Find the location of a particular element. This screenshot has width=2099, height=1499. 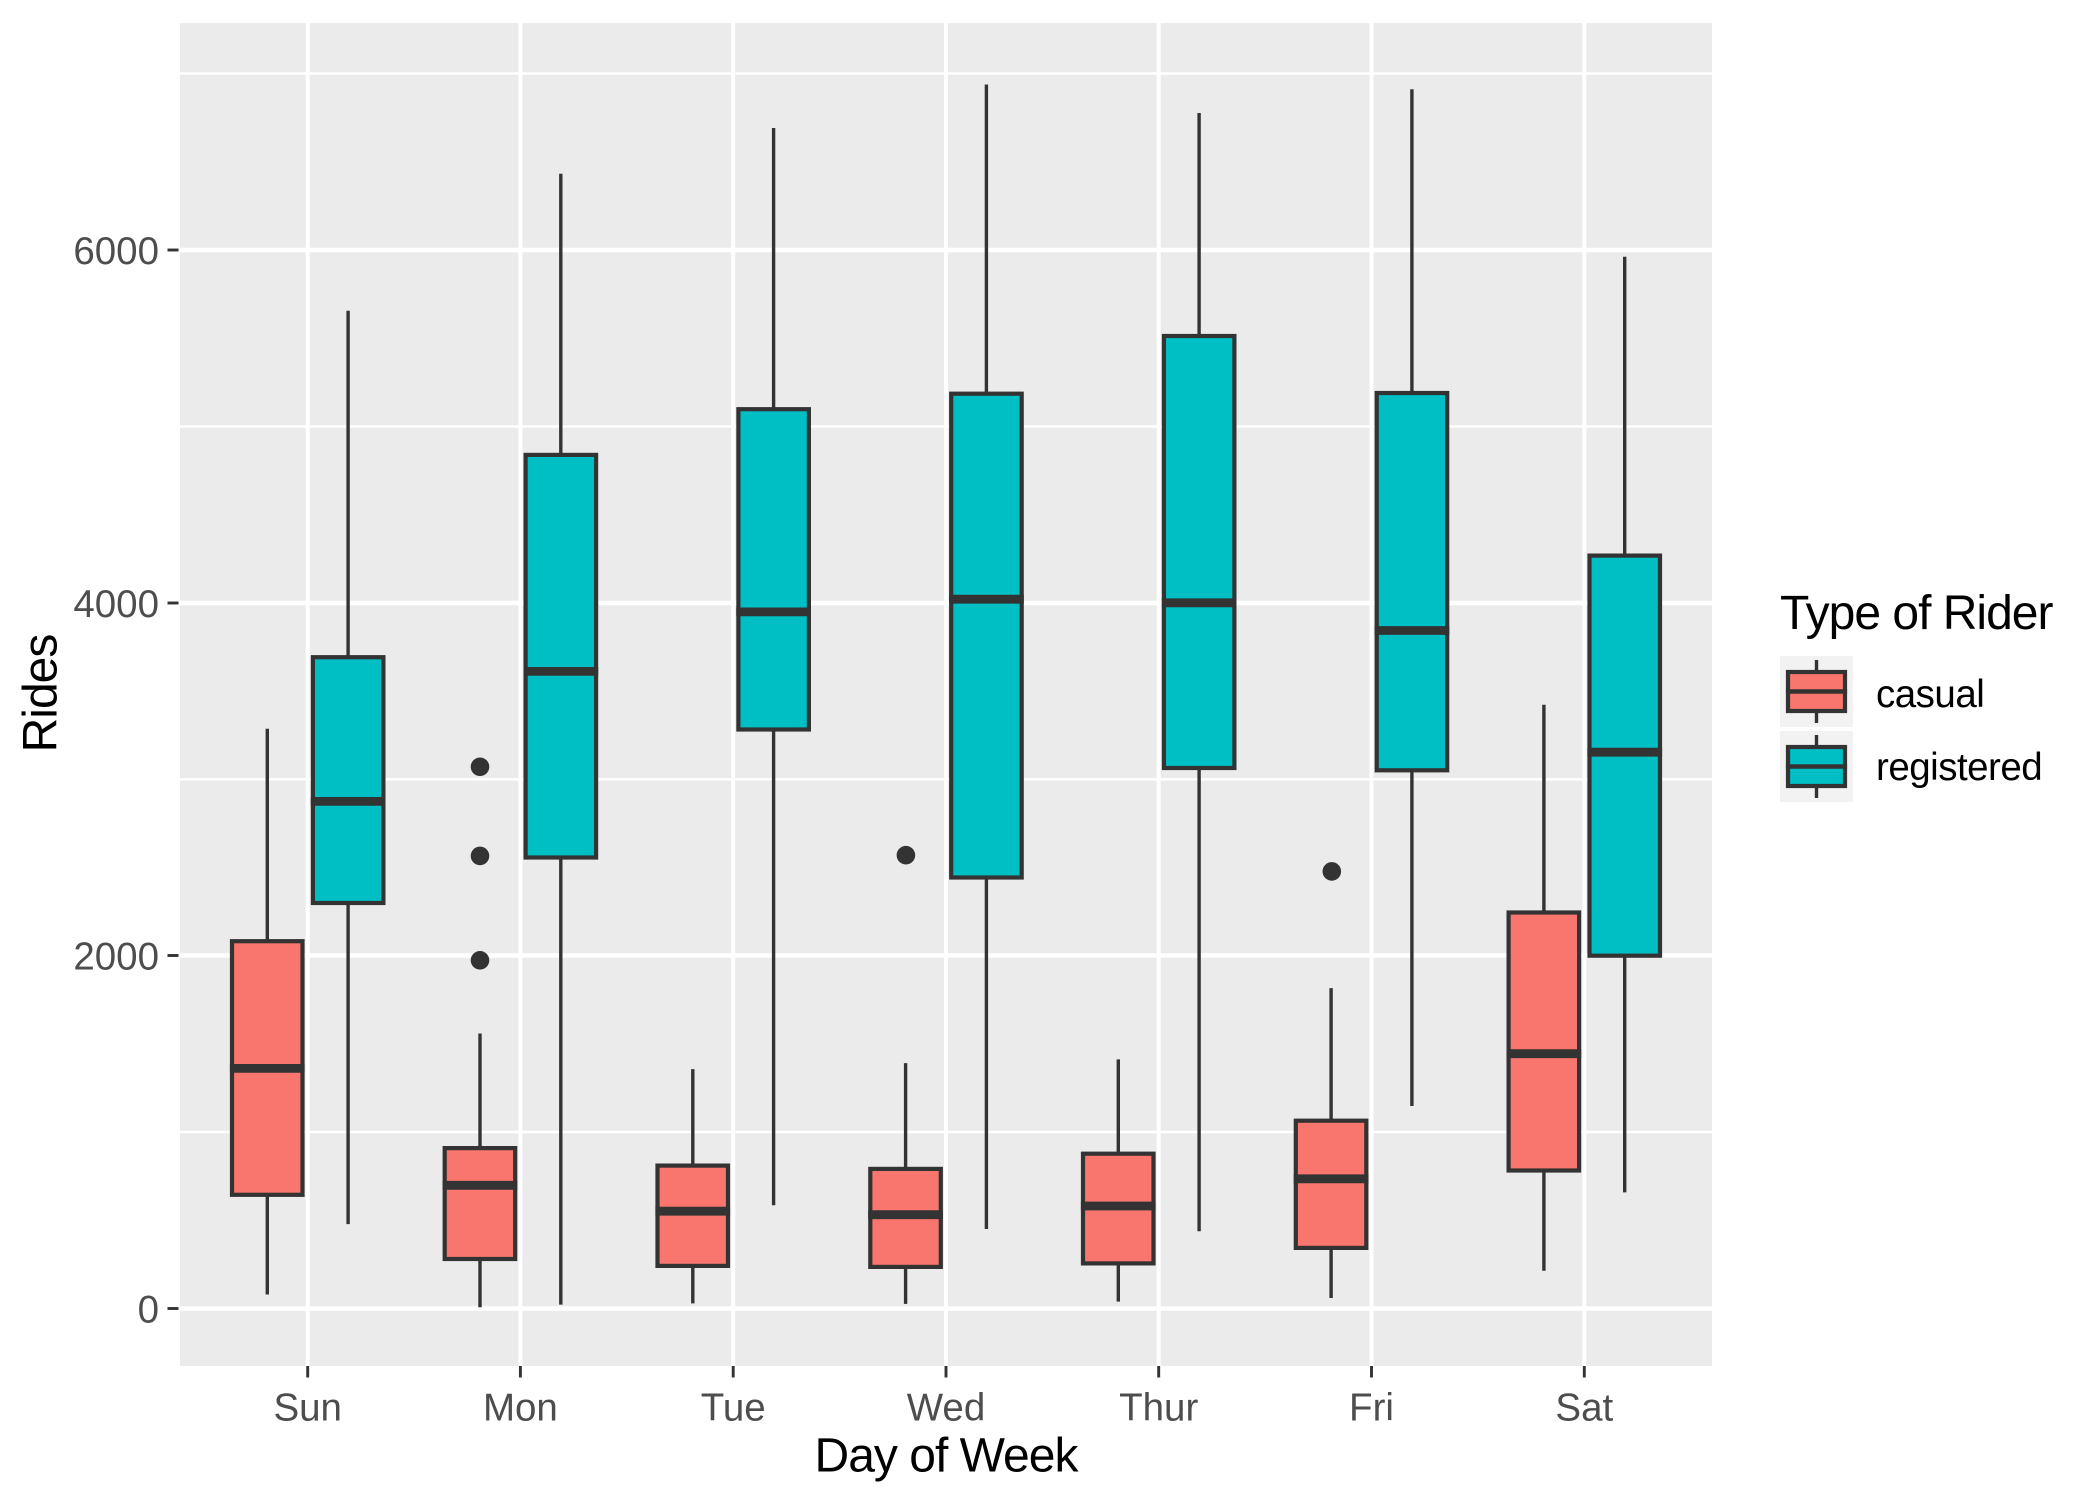

svg-text: 2000 is located at coordinates (116, 957).